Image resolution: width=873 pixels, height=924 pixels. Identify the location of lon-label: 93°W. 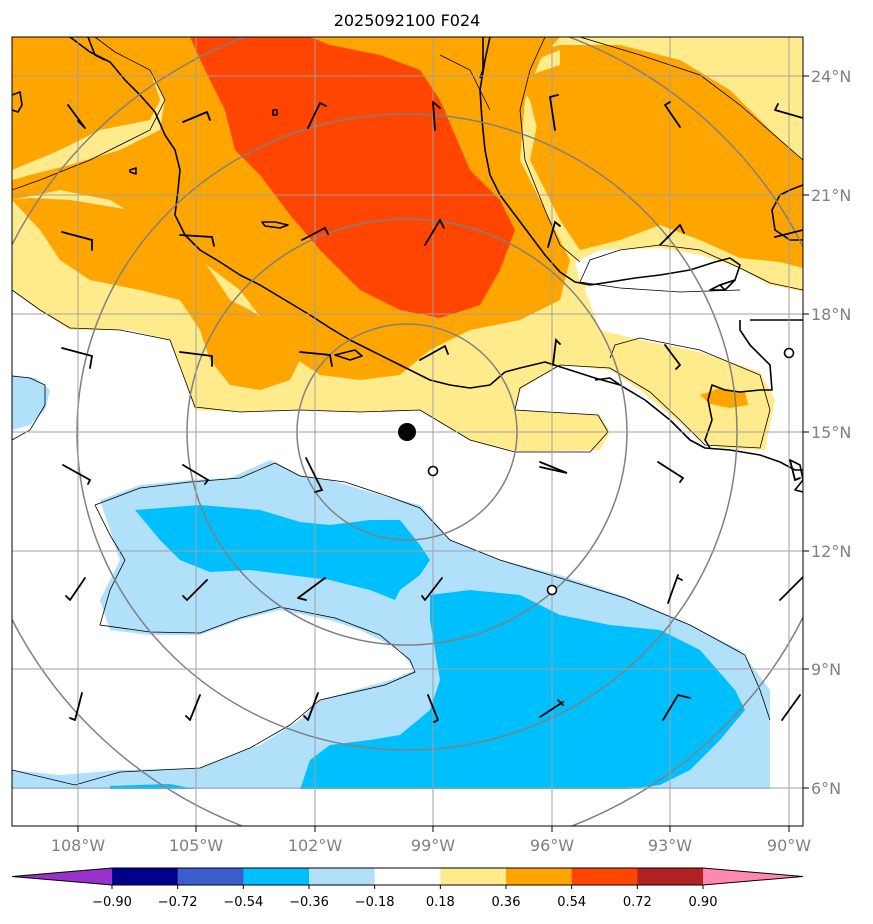
(670, 845).